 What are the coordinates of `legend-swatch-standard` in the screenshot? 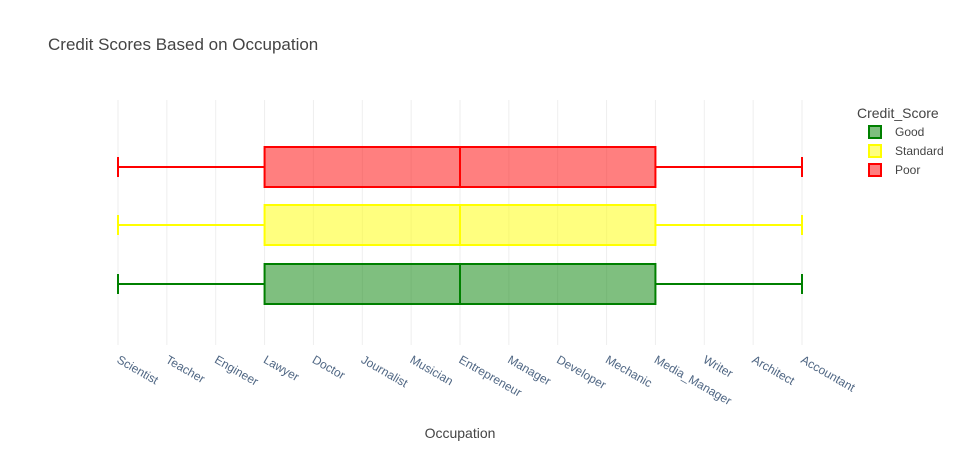 It's located at (875, 151).